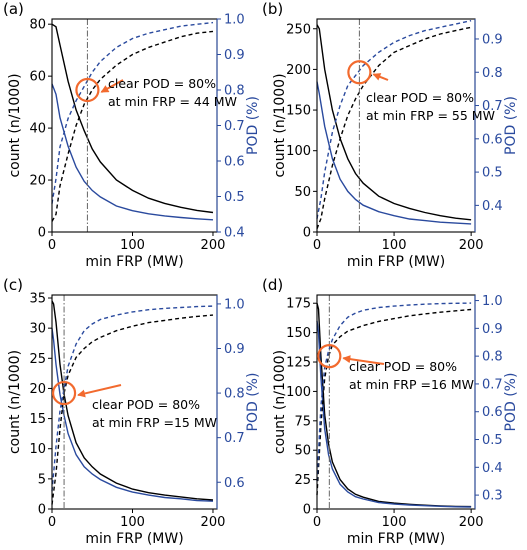 This screenshot has width=527, height=550. I want to click on annotation-text: at min FRP = 55 MW, so click(430, 115).